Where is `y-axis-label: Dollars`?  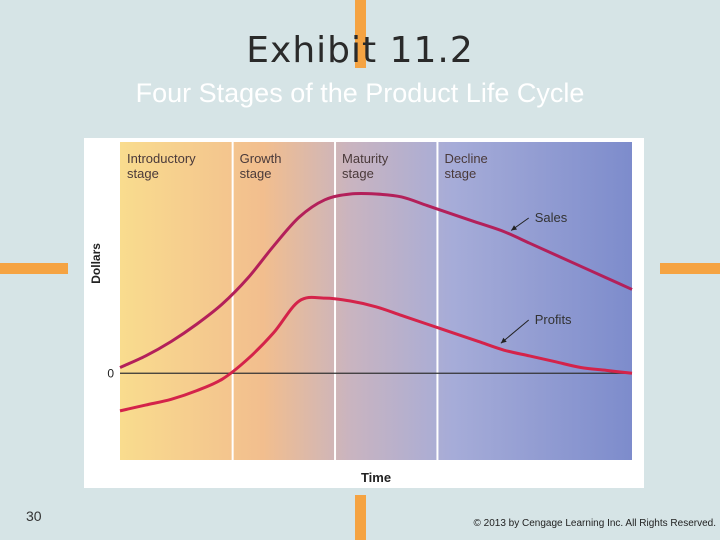 y-axis-label: Dollars is located at coordinates (96, 263).